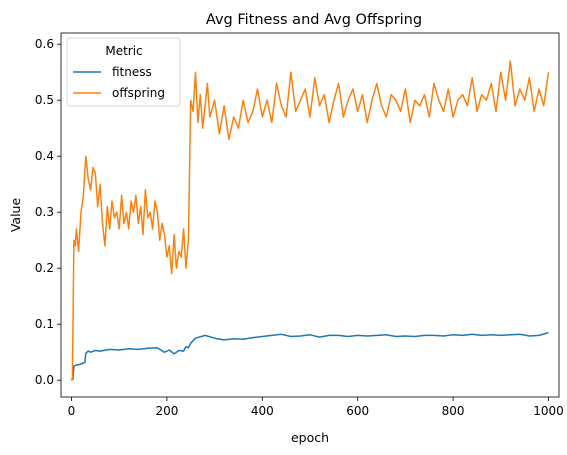 The width and height of the screenshot is (567, 455). What do you see at coordinates (548, 411) in the screenshot?
I see `x-tick-label: 1000` at bounding box center [548, 411].